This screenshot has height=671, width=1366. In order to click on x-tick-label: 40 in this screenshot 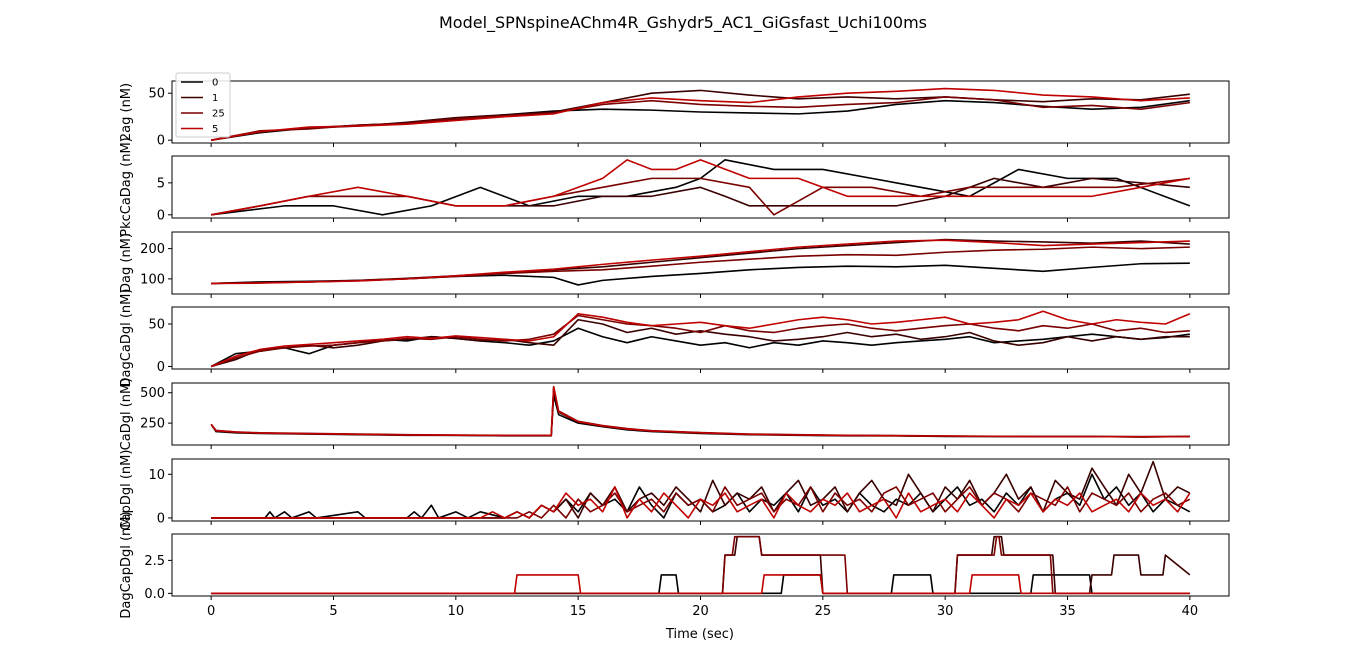, I will do `click(1190, 611)`.